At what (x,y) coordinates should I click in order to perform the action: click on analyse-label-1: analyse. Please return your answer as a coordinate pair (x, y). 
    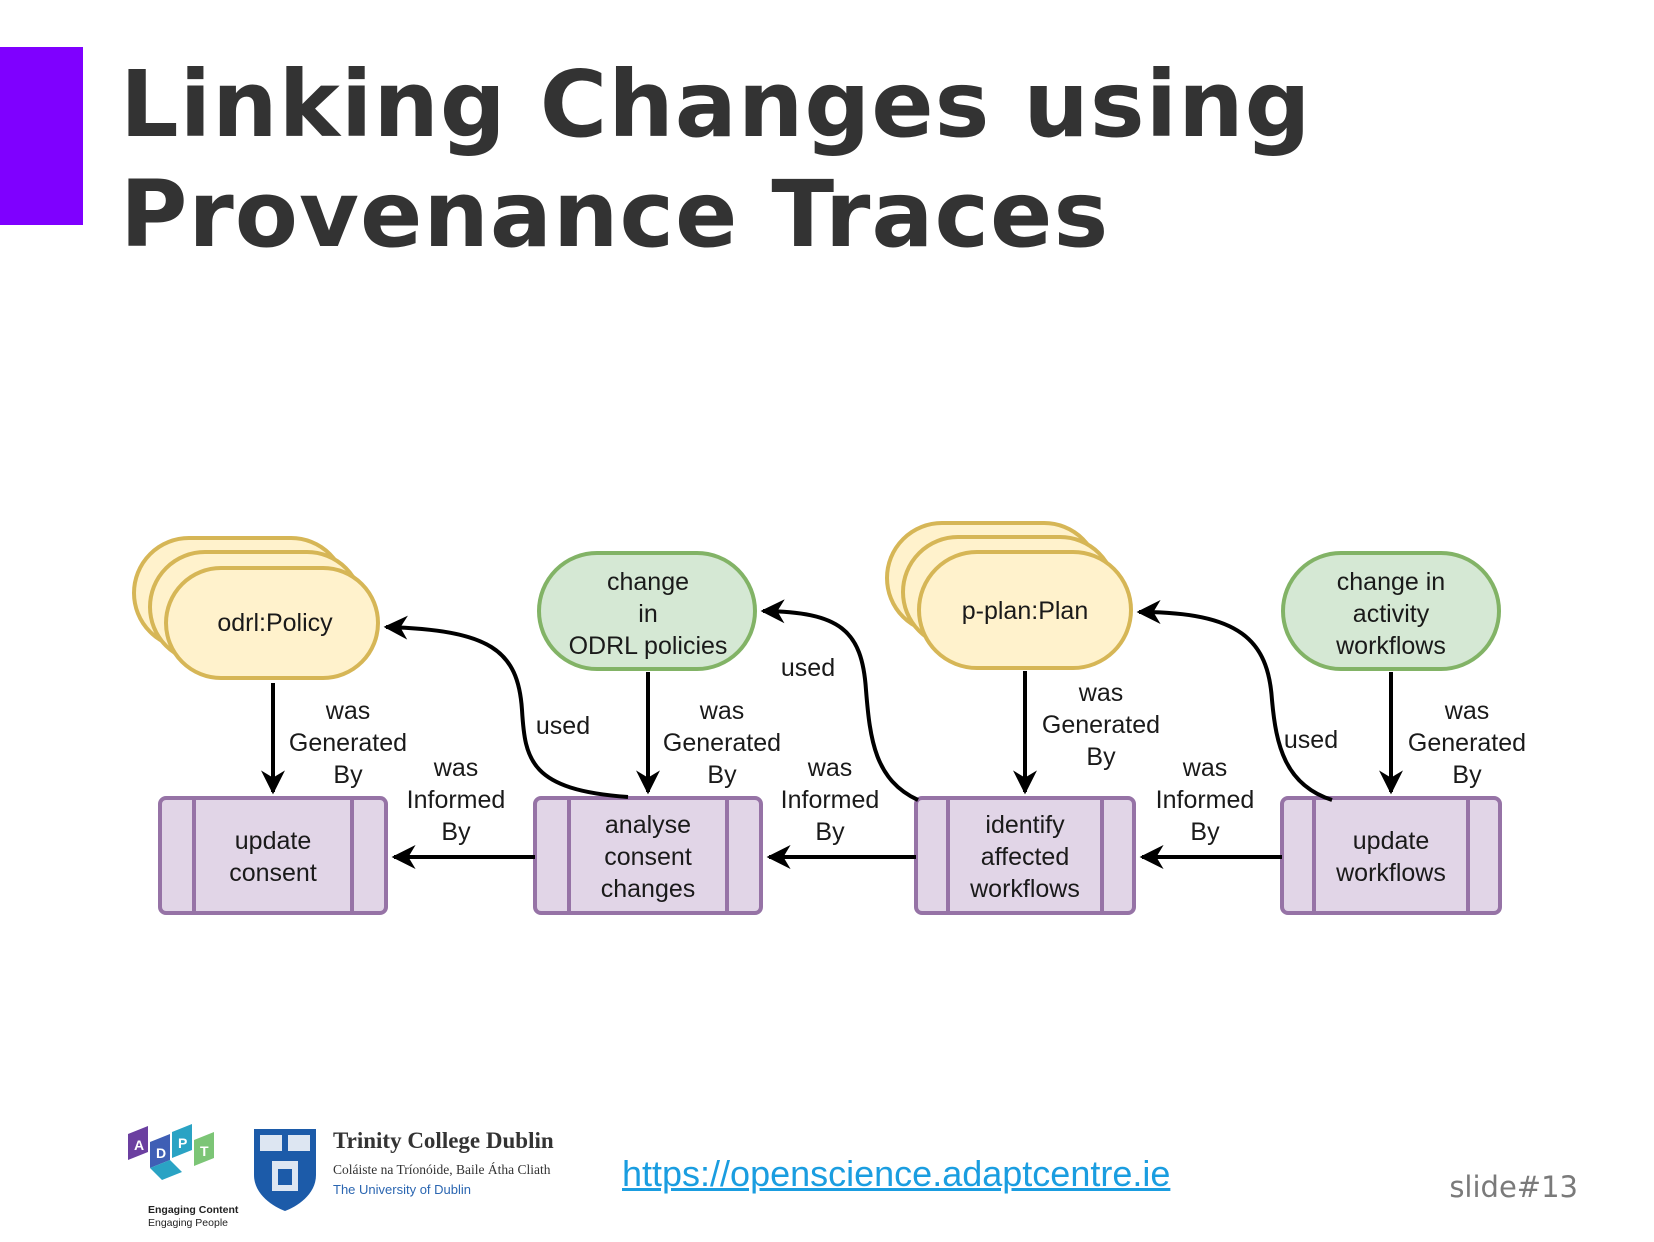
    Looking at the image, I should click on (648, 825).